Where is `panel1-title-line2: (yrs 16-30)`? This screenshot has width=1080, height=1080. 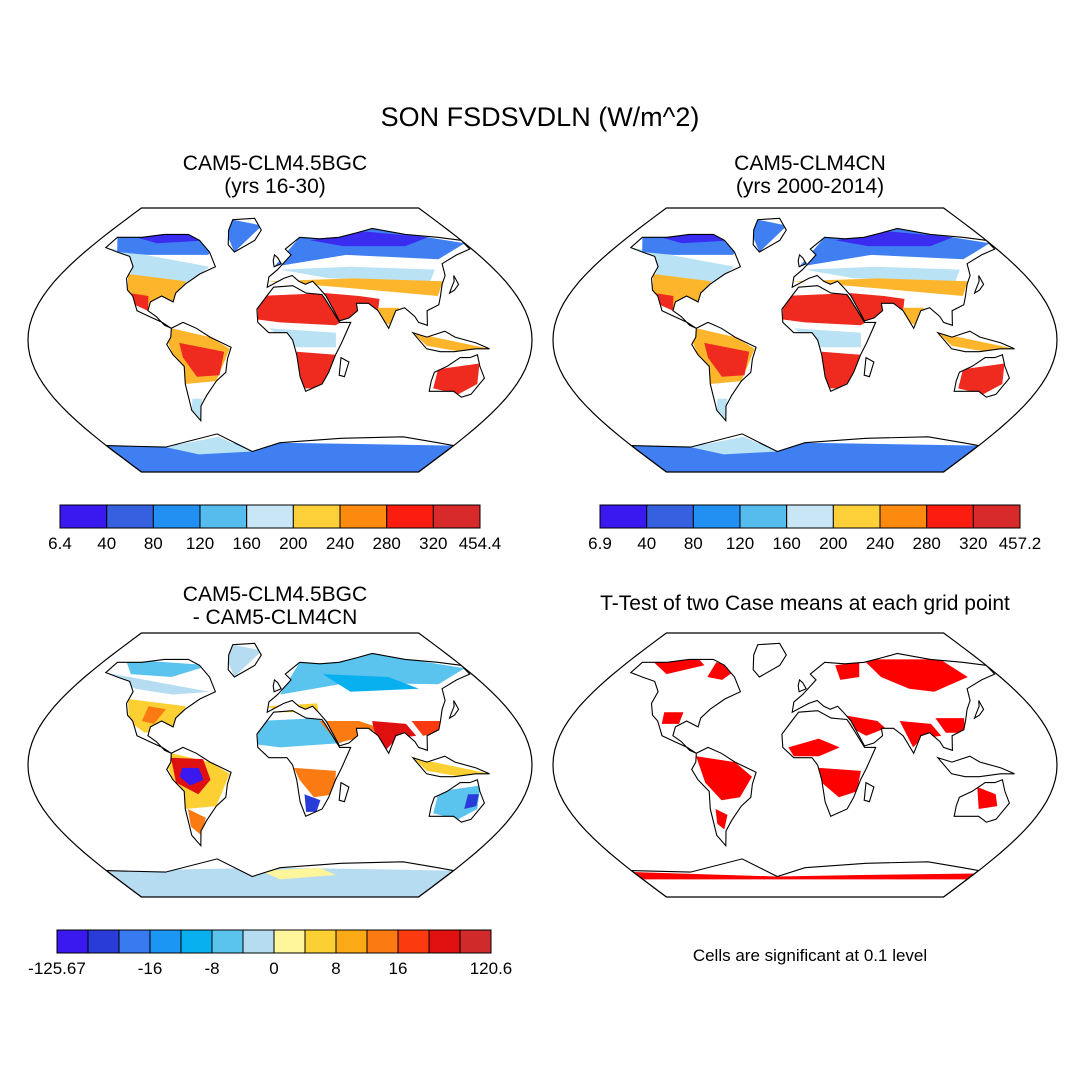
panel1-title-line2: (yrs 16-30) is located at coordinates (275, 186).